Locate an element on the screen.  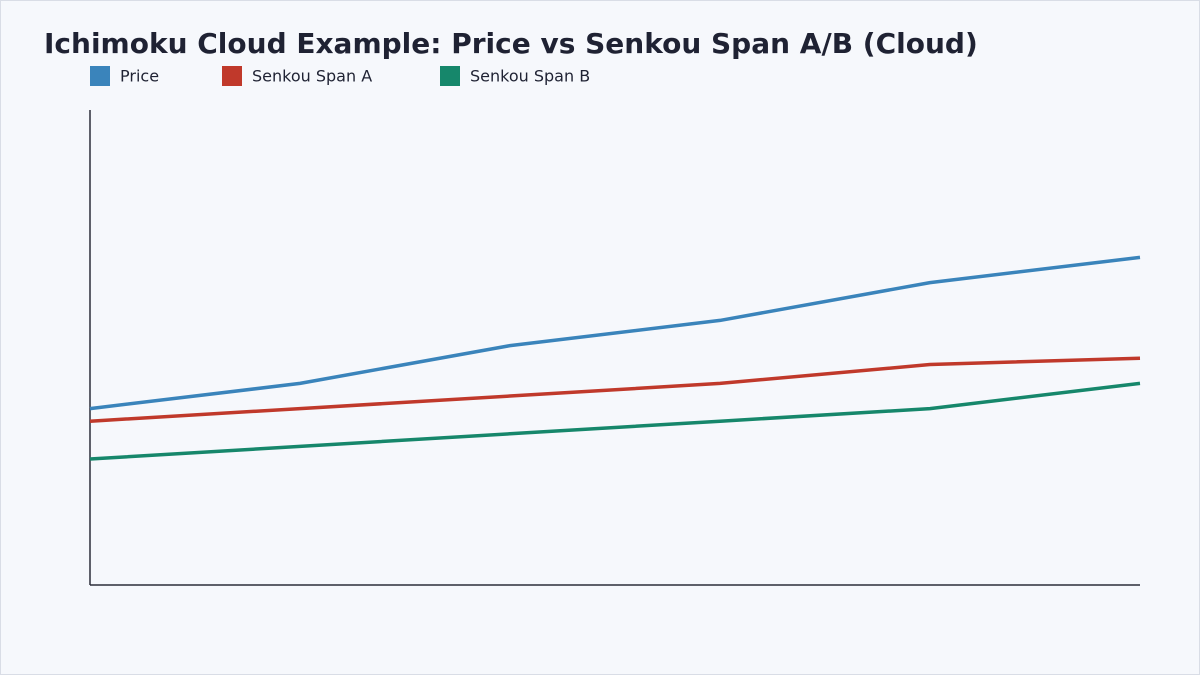
legend-label: Senkou Span A is located at coordinates (312, 76).